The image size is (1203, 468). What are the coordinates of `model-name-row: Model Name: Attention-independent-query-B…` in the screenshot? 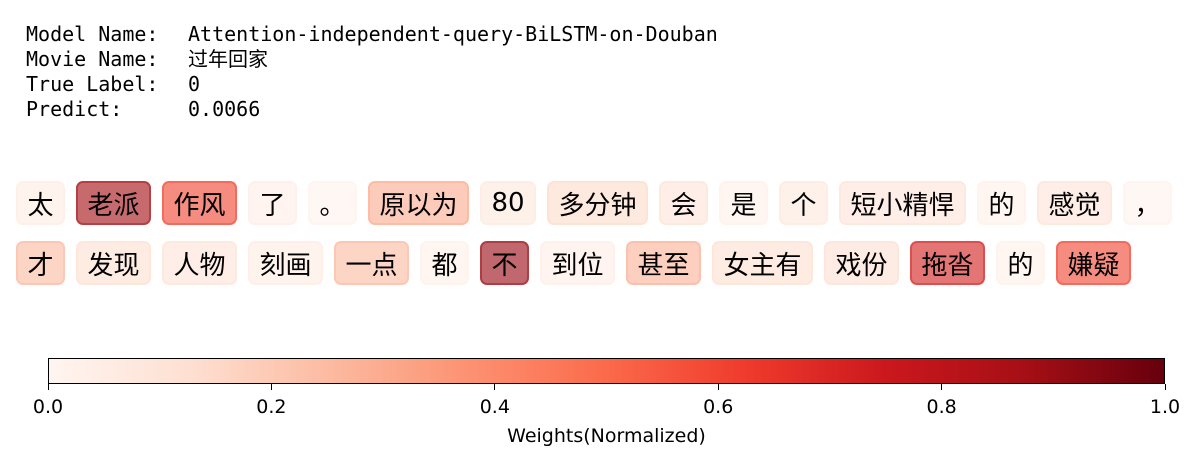 It's located at (372, 34).